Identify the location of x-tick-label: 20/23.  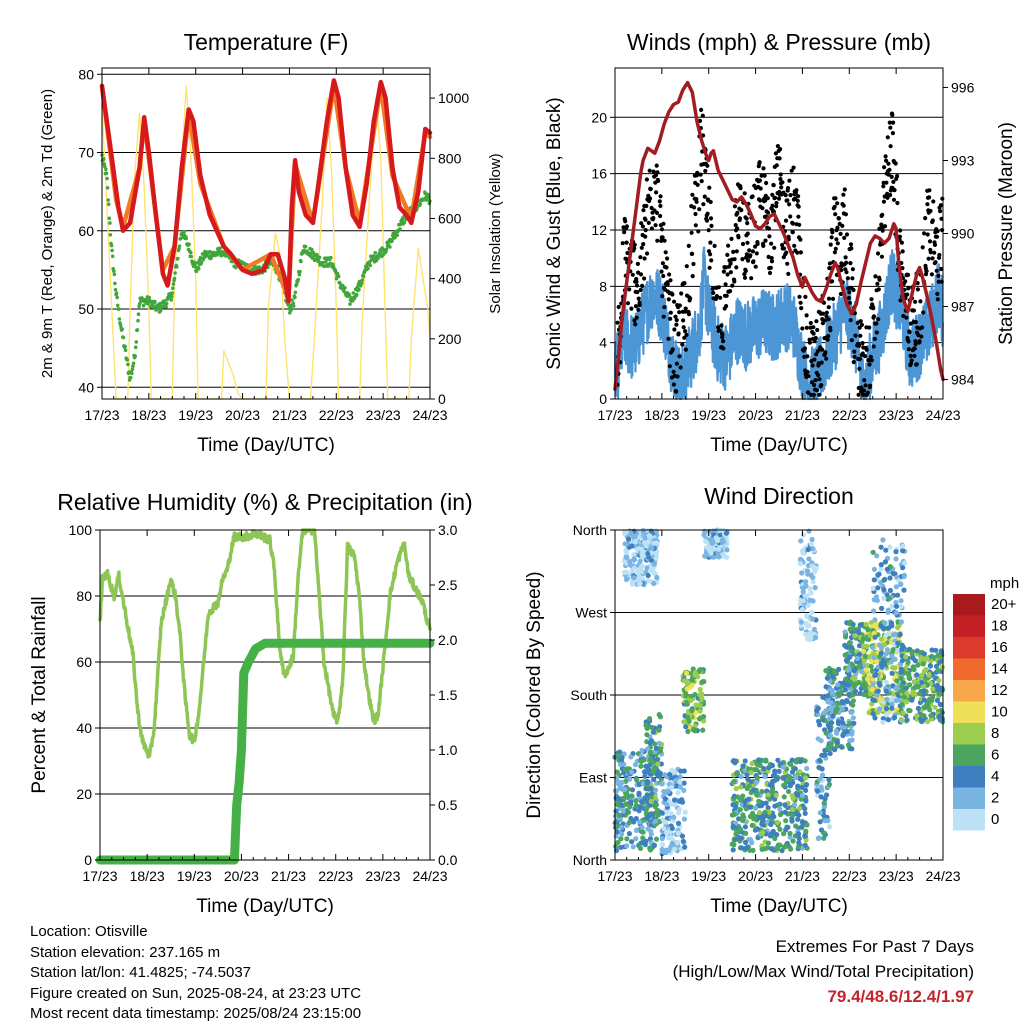
(242, 415).